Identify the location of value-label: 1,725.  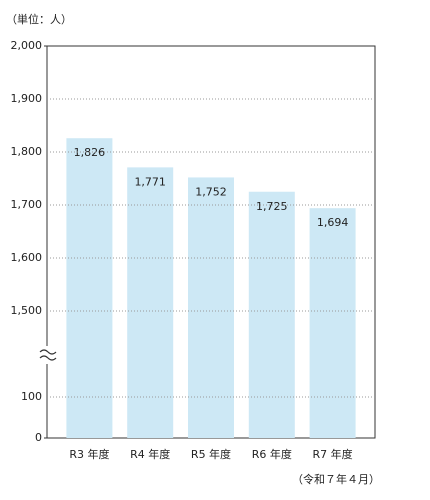
(272, 206).